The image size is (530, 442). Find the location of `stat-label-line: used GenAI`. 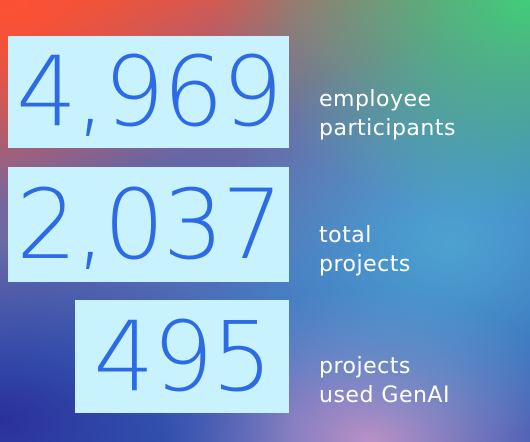

stat-label-line: used GenAI is located at coordinates (384, 395).